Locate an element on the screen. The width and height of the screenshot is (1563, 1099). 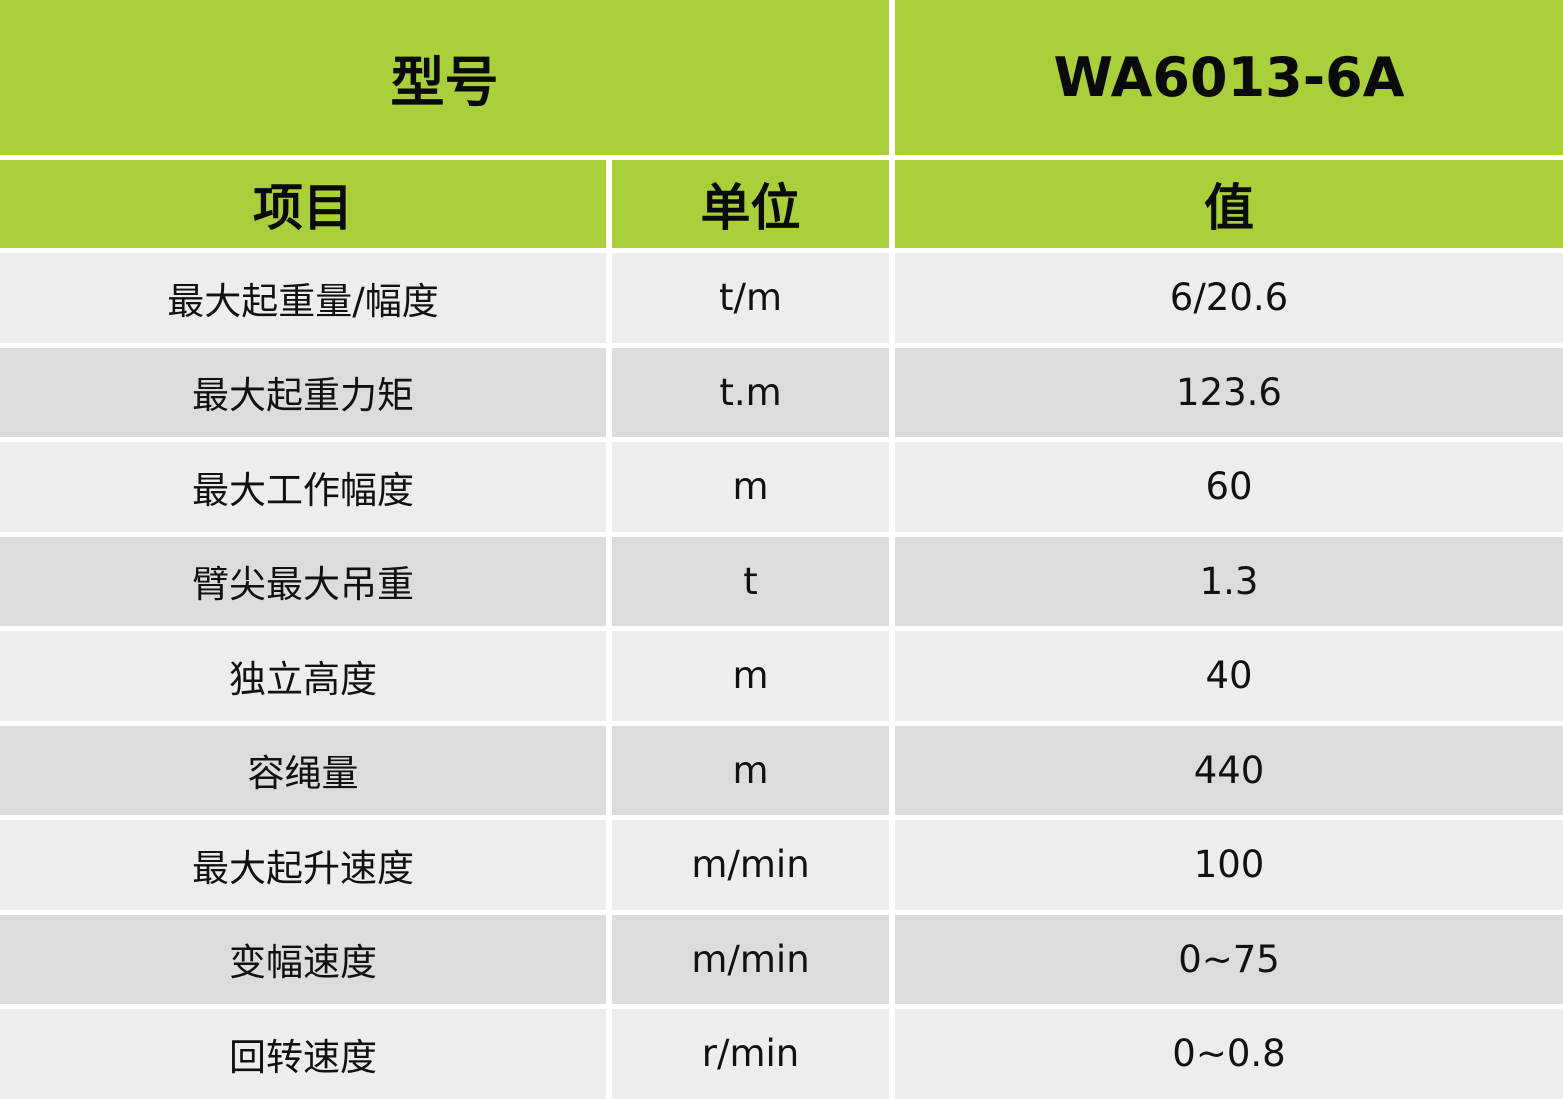
model-value: WA6013-6A is located at coordinates (1229, 77).